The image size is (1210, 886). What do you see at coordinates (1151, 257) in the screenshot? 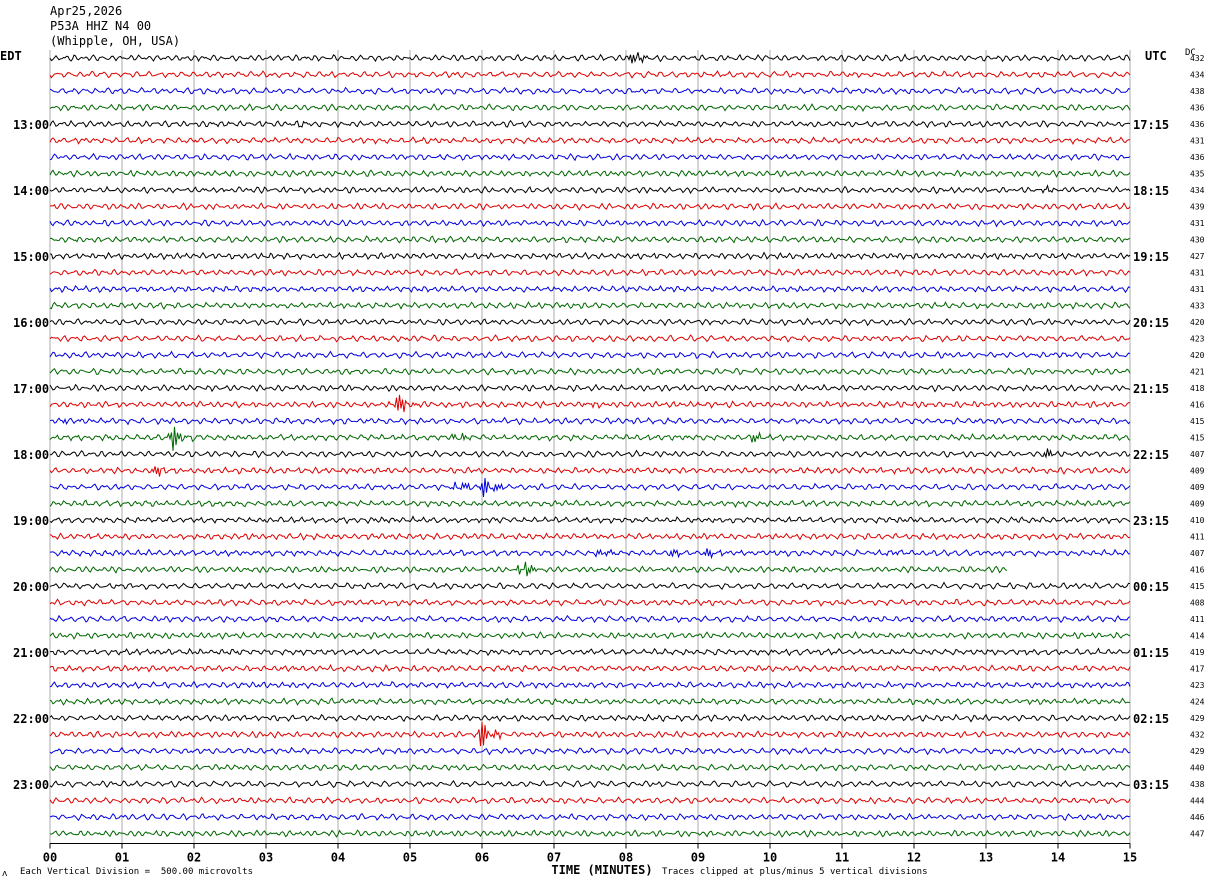
I see `right-hour-label: 19:15` at bounding box center [1151, 257].